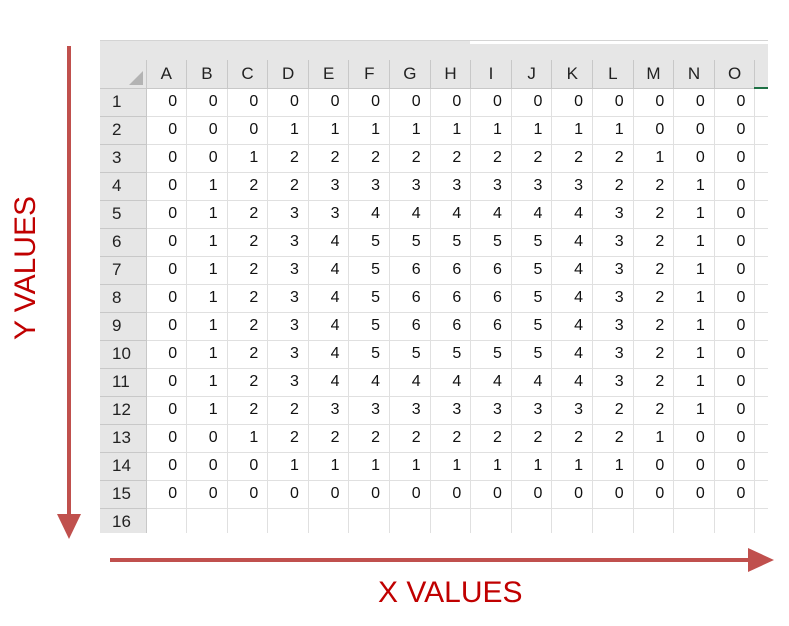 The width and height of the screenshot is (789, 626). What do you see at coordinates (613, 382) in the screenshot?
I see `cell-l11: 3` at bounding box center [613, 382].